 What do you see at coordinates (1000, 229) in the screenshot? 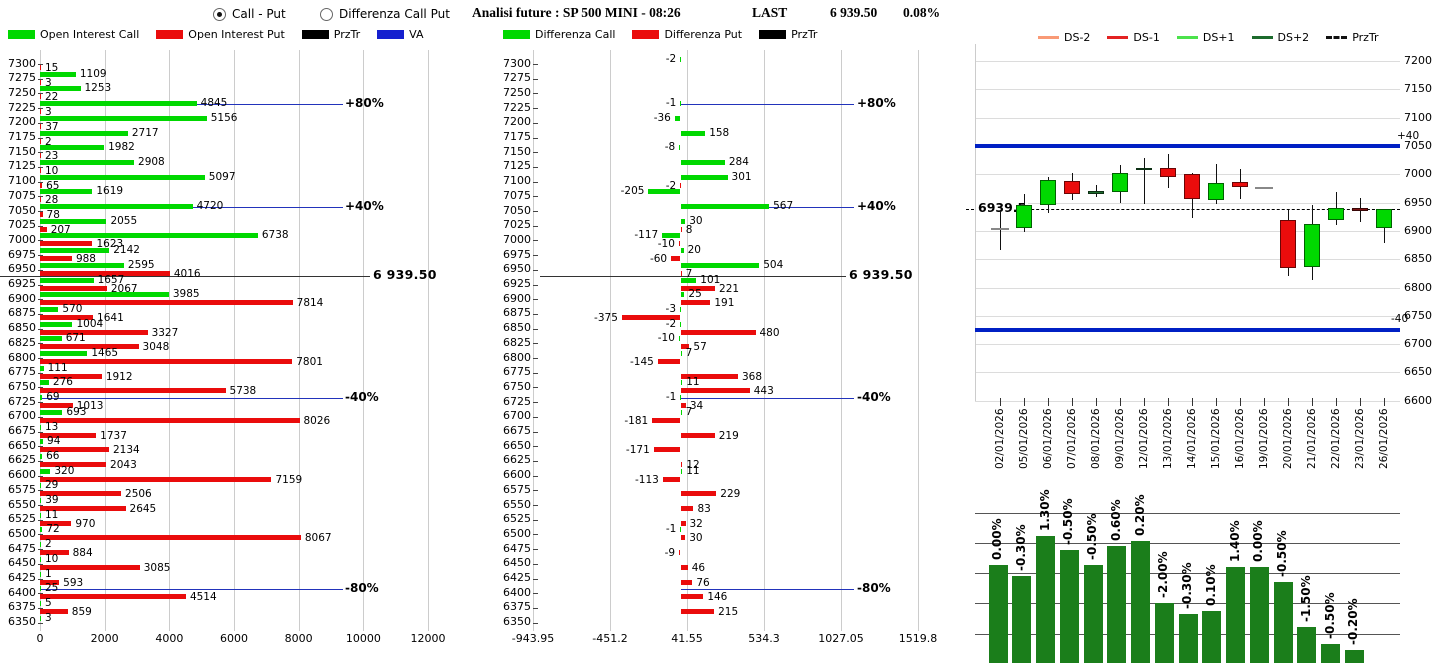
I see `candle-flat-dash` at bounding box center [1000, 229].